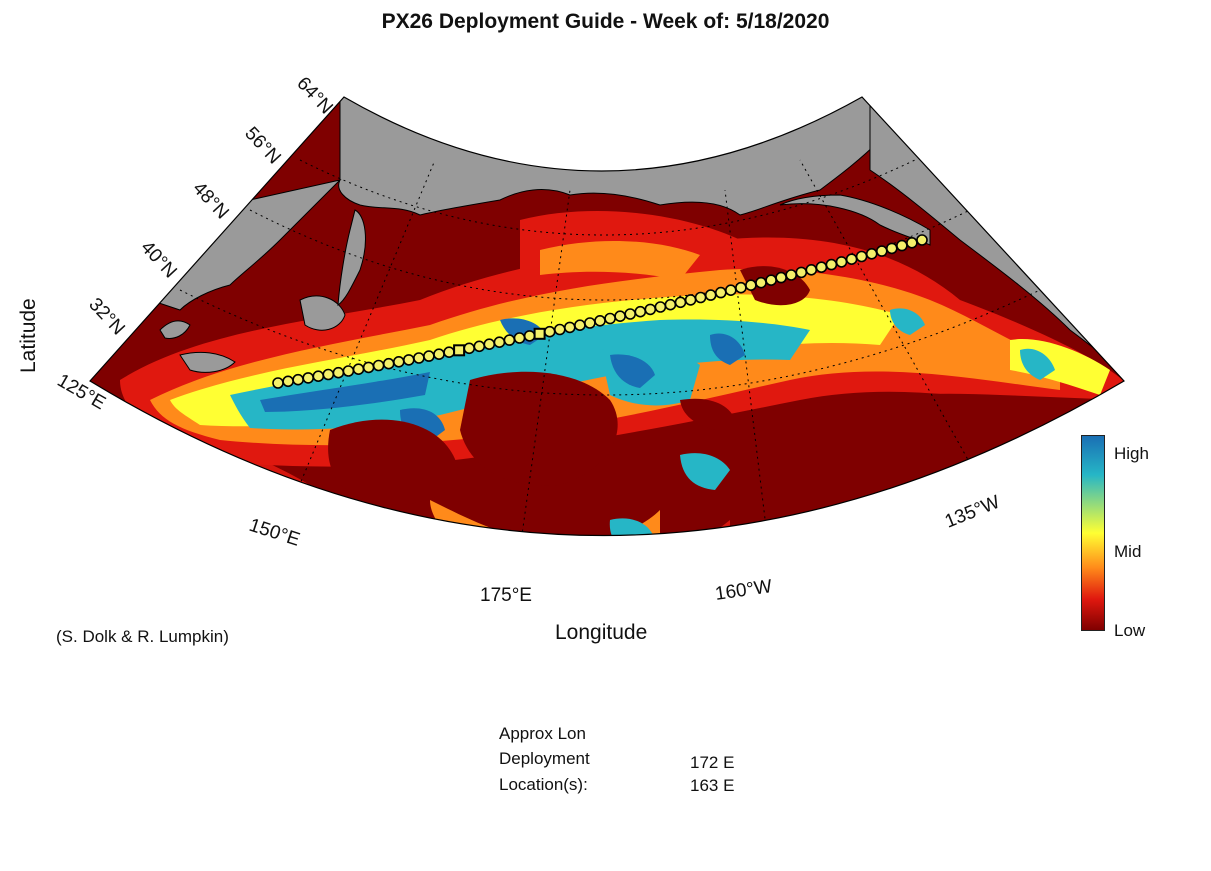  What do you see at coordinates (712, 785) in the screenshot?
I see `deploy-location-2: 163 E` at bounding box center [712, 785].